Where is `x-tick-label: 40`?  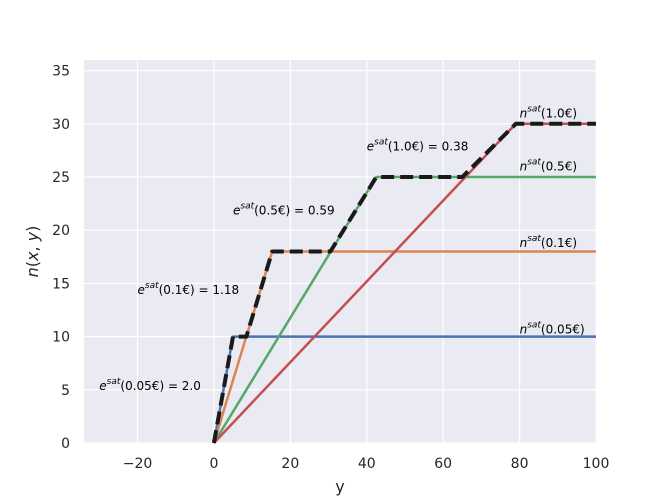 x-tick-label: 40 is located at coordinates (367, 464).